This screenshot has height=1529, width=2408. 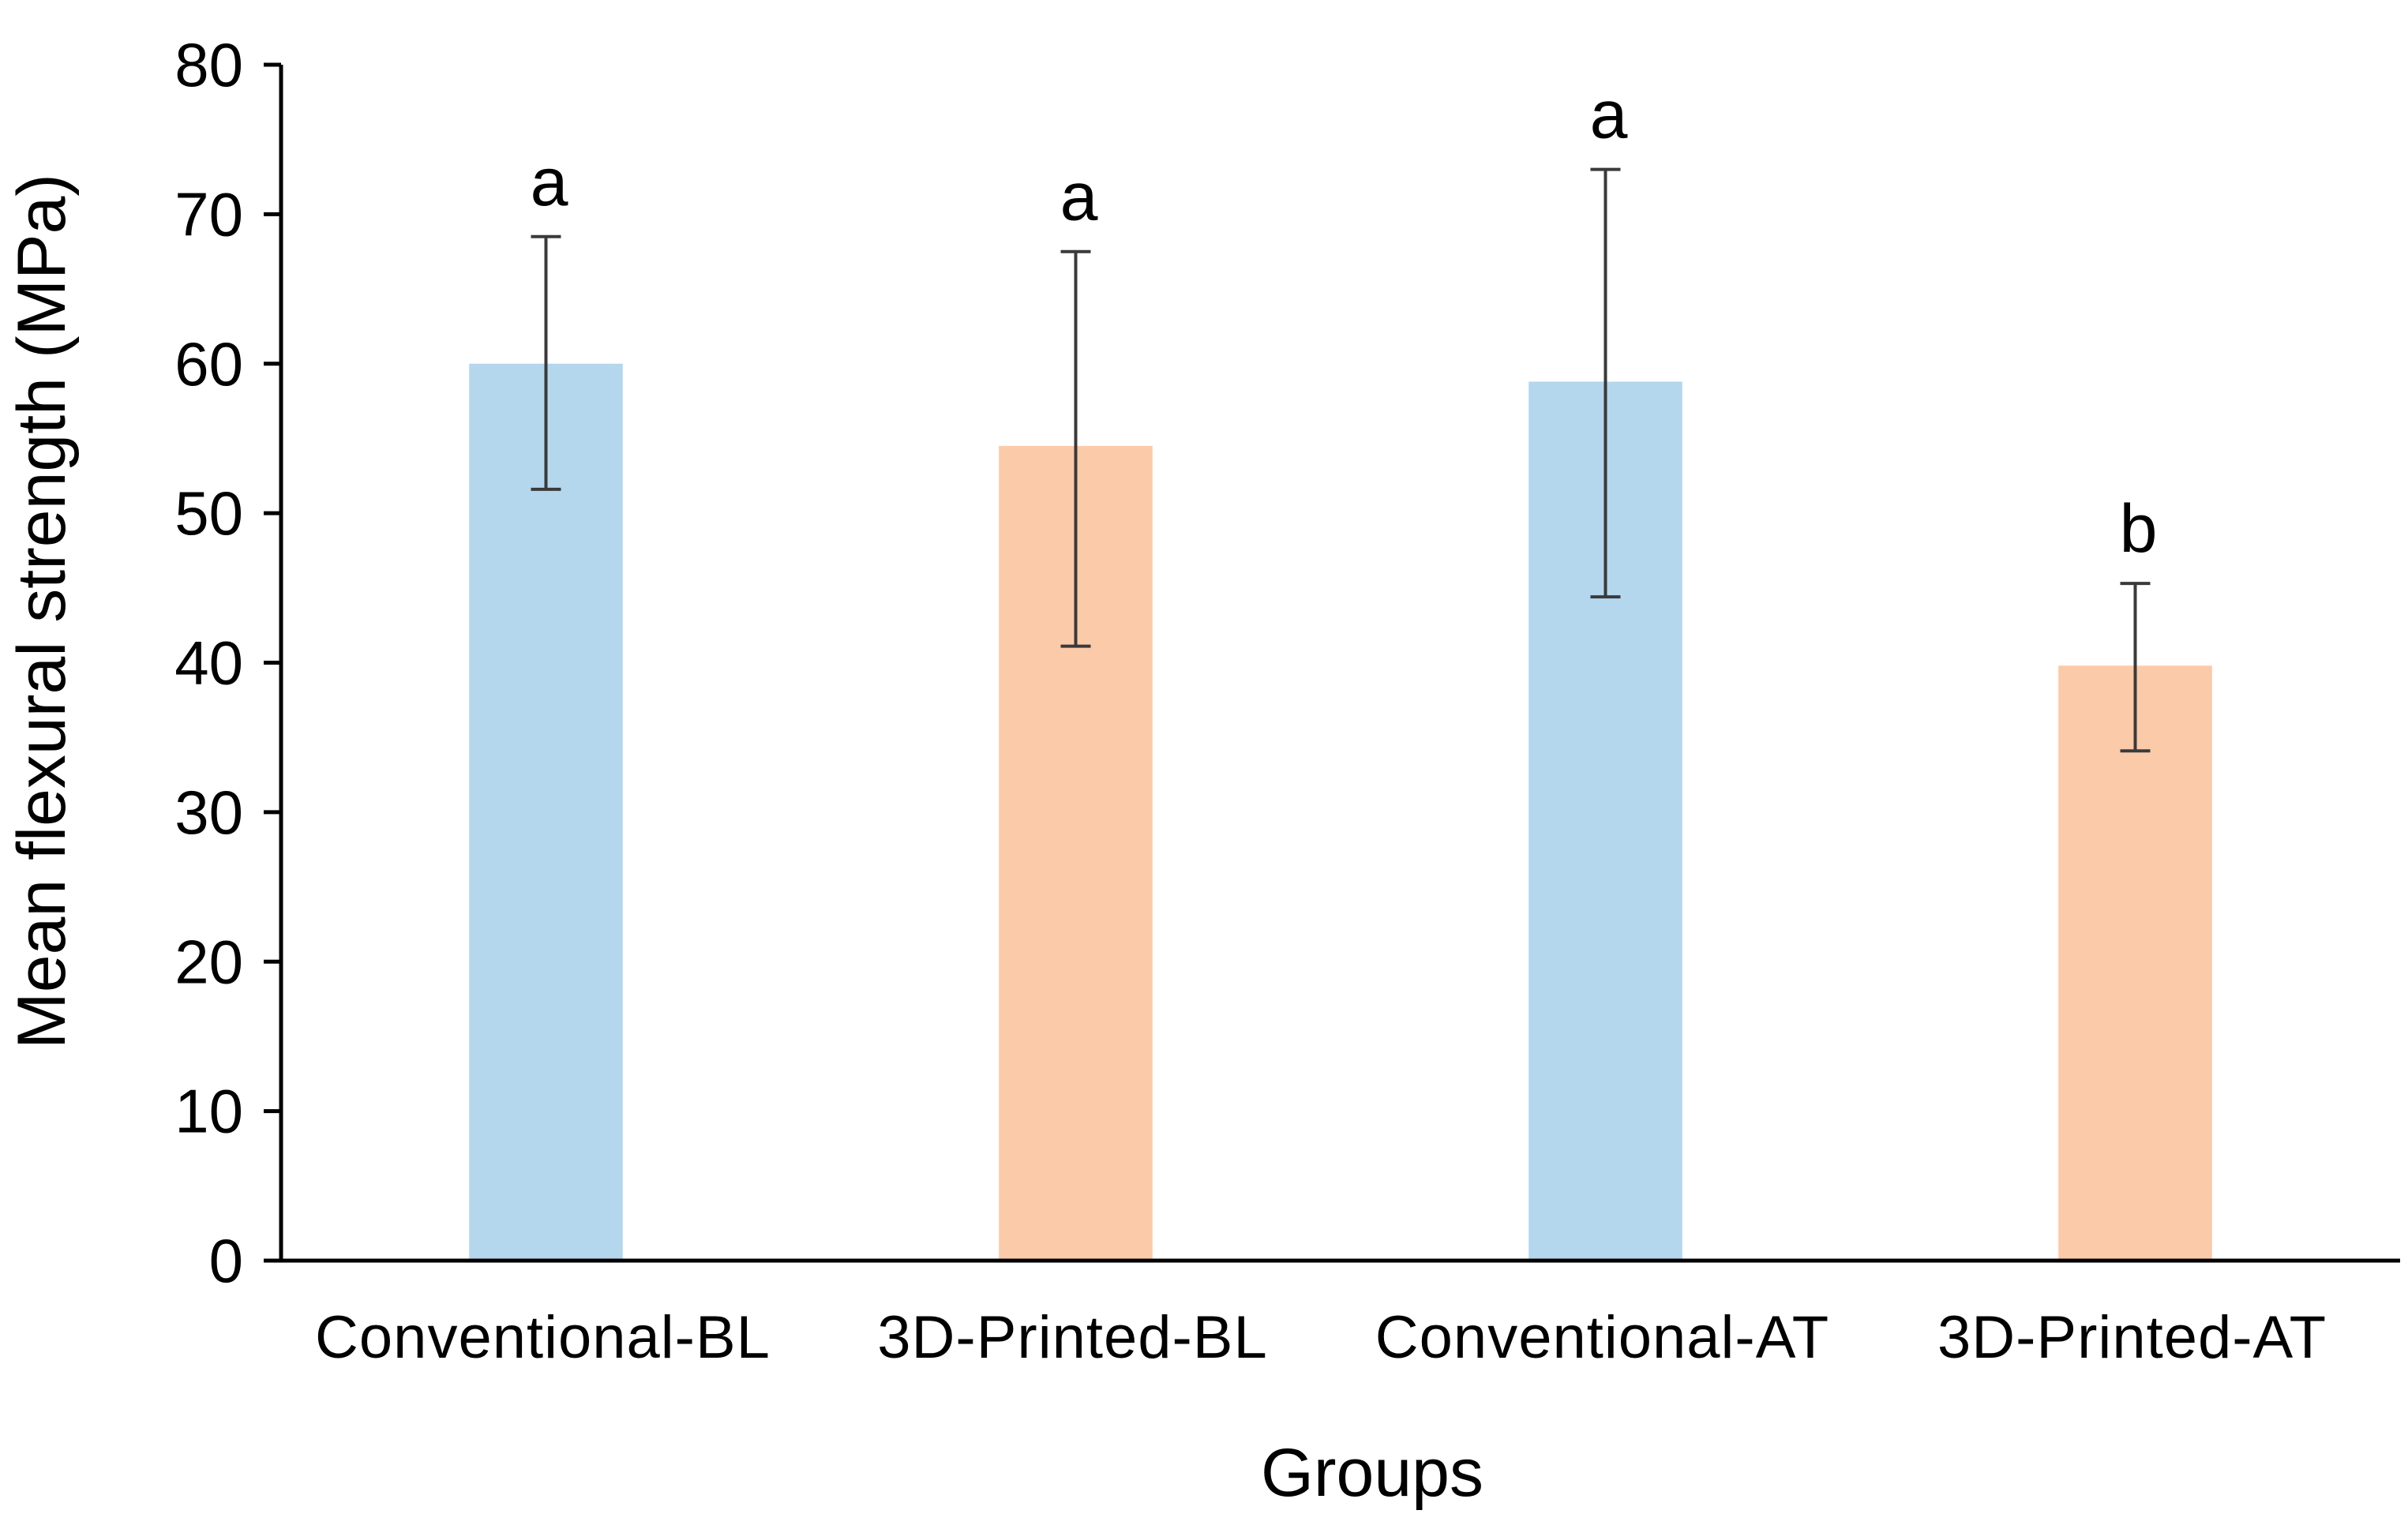 What do you see at coordinates (208, 513) in the screenshot?
I see `y-tick-label: 50` at bounding box center [208, 513].